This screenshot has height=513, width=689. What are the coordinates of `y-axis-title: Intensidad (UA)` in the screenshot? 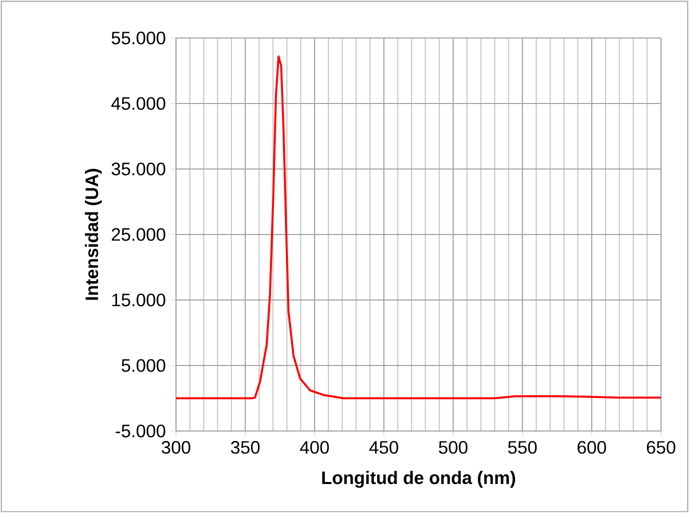 It's located at (93, 234).